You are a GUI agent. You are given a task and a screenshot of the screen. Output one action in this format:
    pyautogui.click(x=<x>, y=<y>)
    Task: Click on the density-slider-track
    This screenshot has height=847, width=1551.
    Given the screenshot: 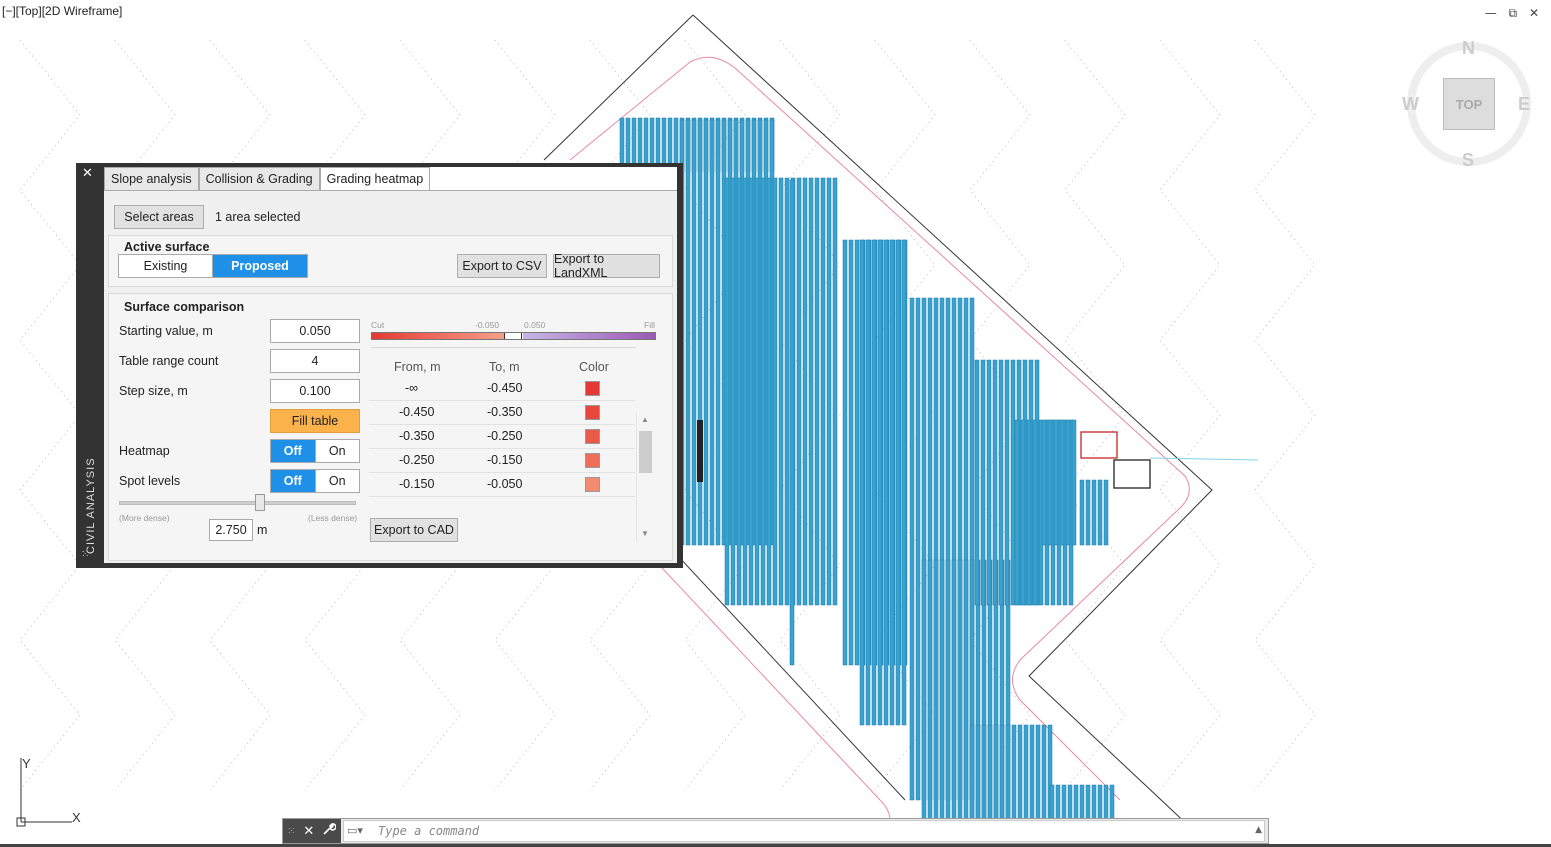 What is the action you would take?
    pyautogui.click(x=237, y=503)
    